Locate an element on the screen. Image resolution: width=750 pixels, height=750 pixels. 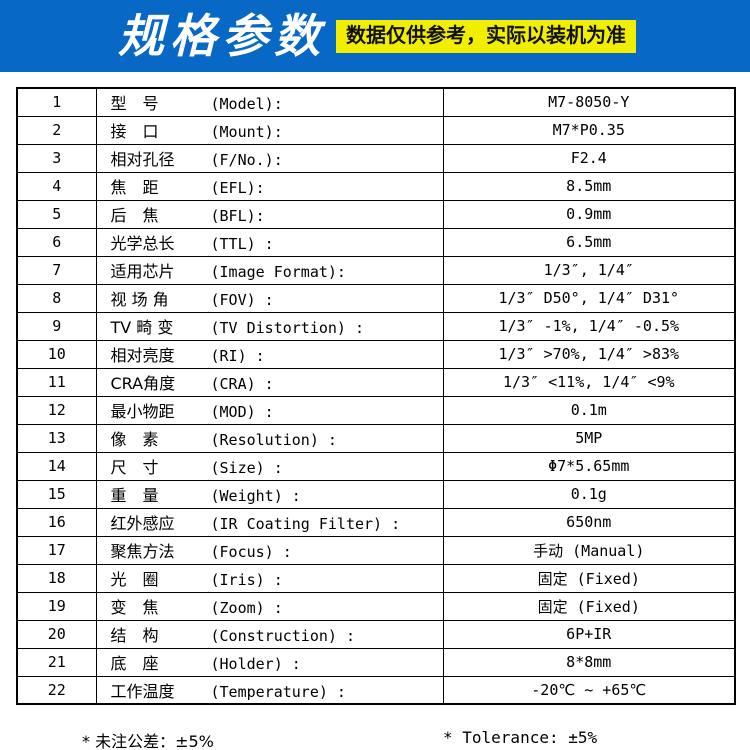
spec-label: TV 畸 变 (TV Distortion) : is located at coordinates (269, 326).